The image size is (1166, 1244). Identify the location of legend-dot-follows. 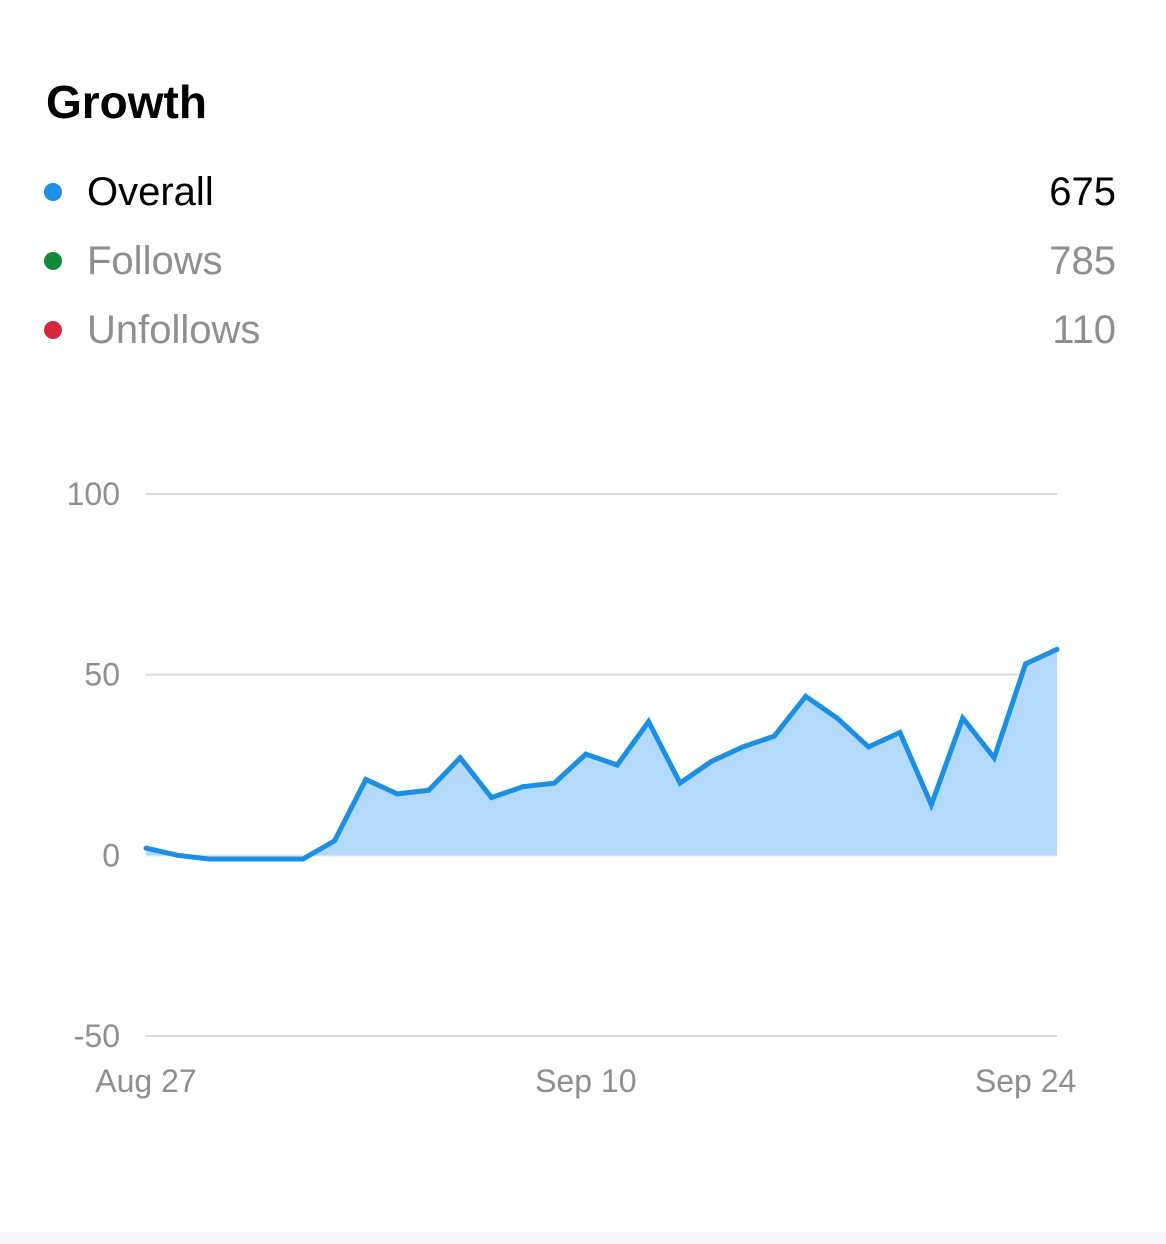
(53, 261).